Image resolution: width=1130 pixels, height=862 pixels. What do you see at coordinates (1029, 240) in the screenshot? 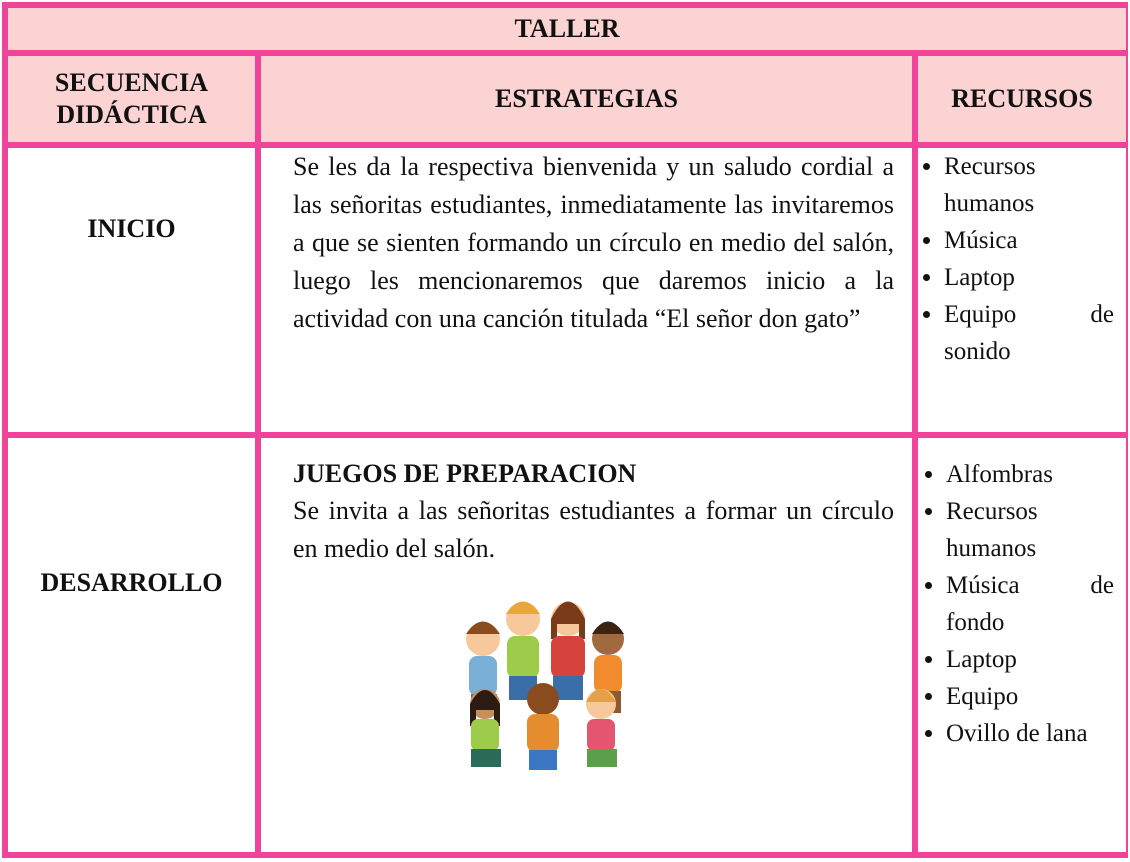
I see `resource-item: Música` at bounding box center [1029, 240].